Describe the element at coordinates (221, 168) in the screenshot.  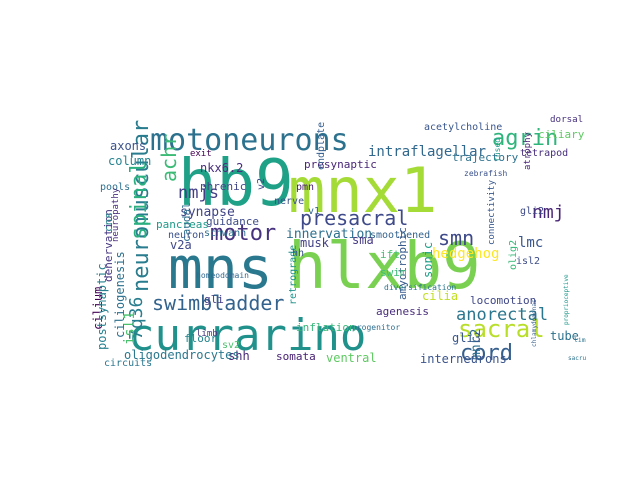
I see `word-nkx6-2: nkx6.2` at that location.